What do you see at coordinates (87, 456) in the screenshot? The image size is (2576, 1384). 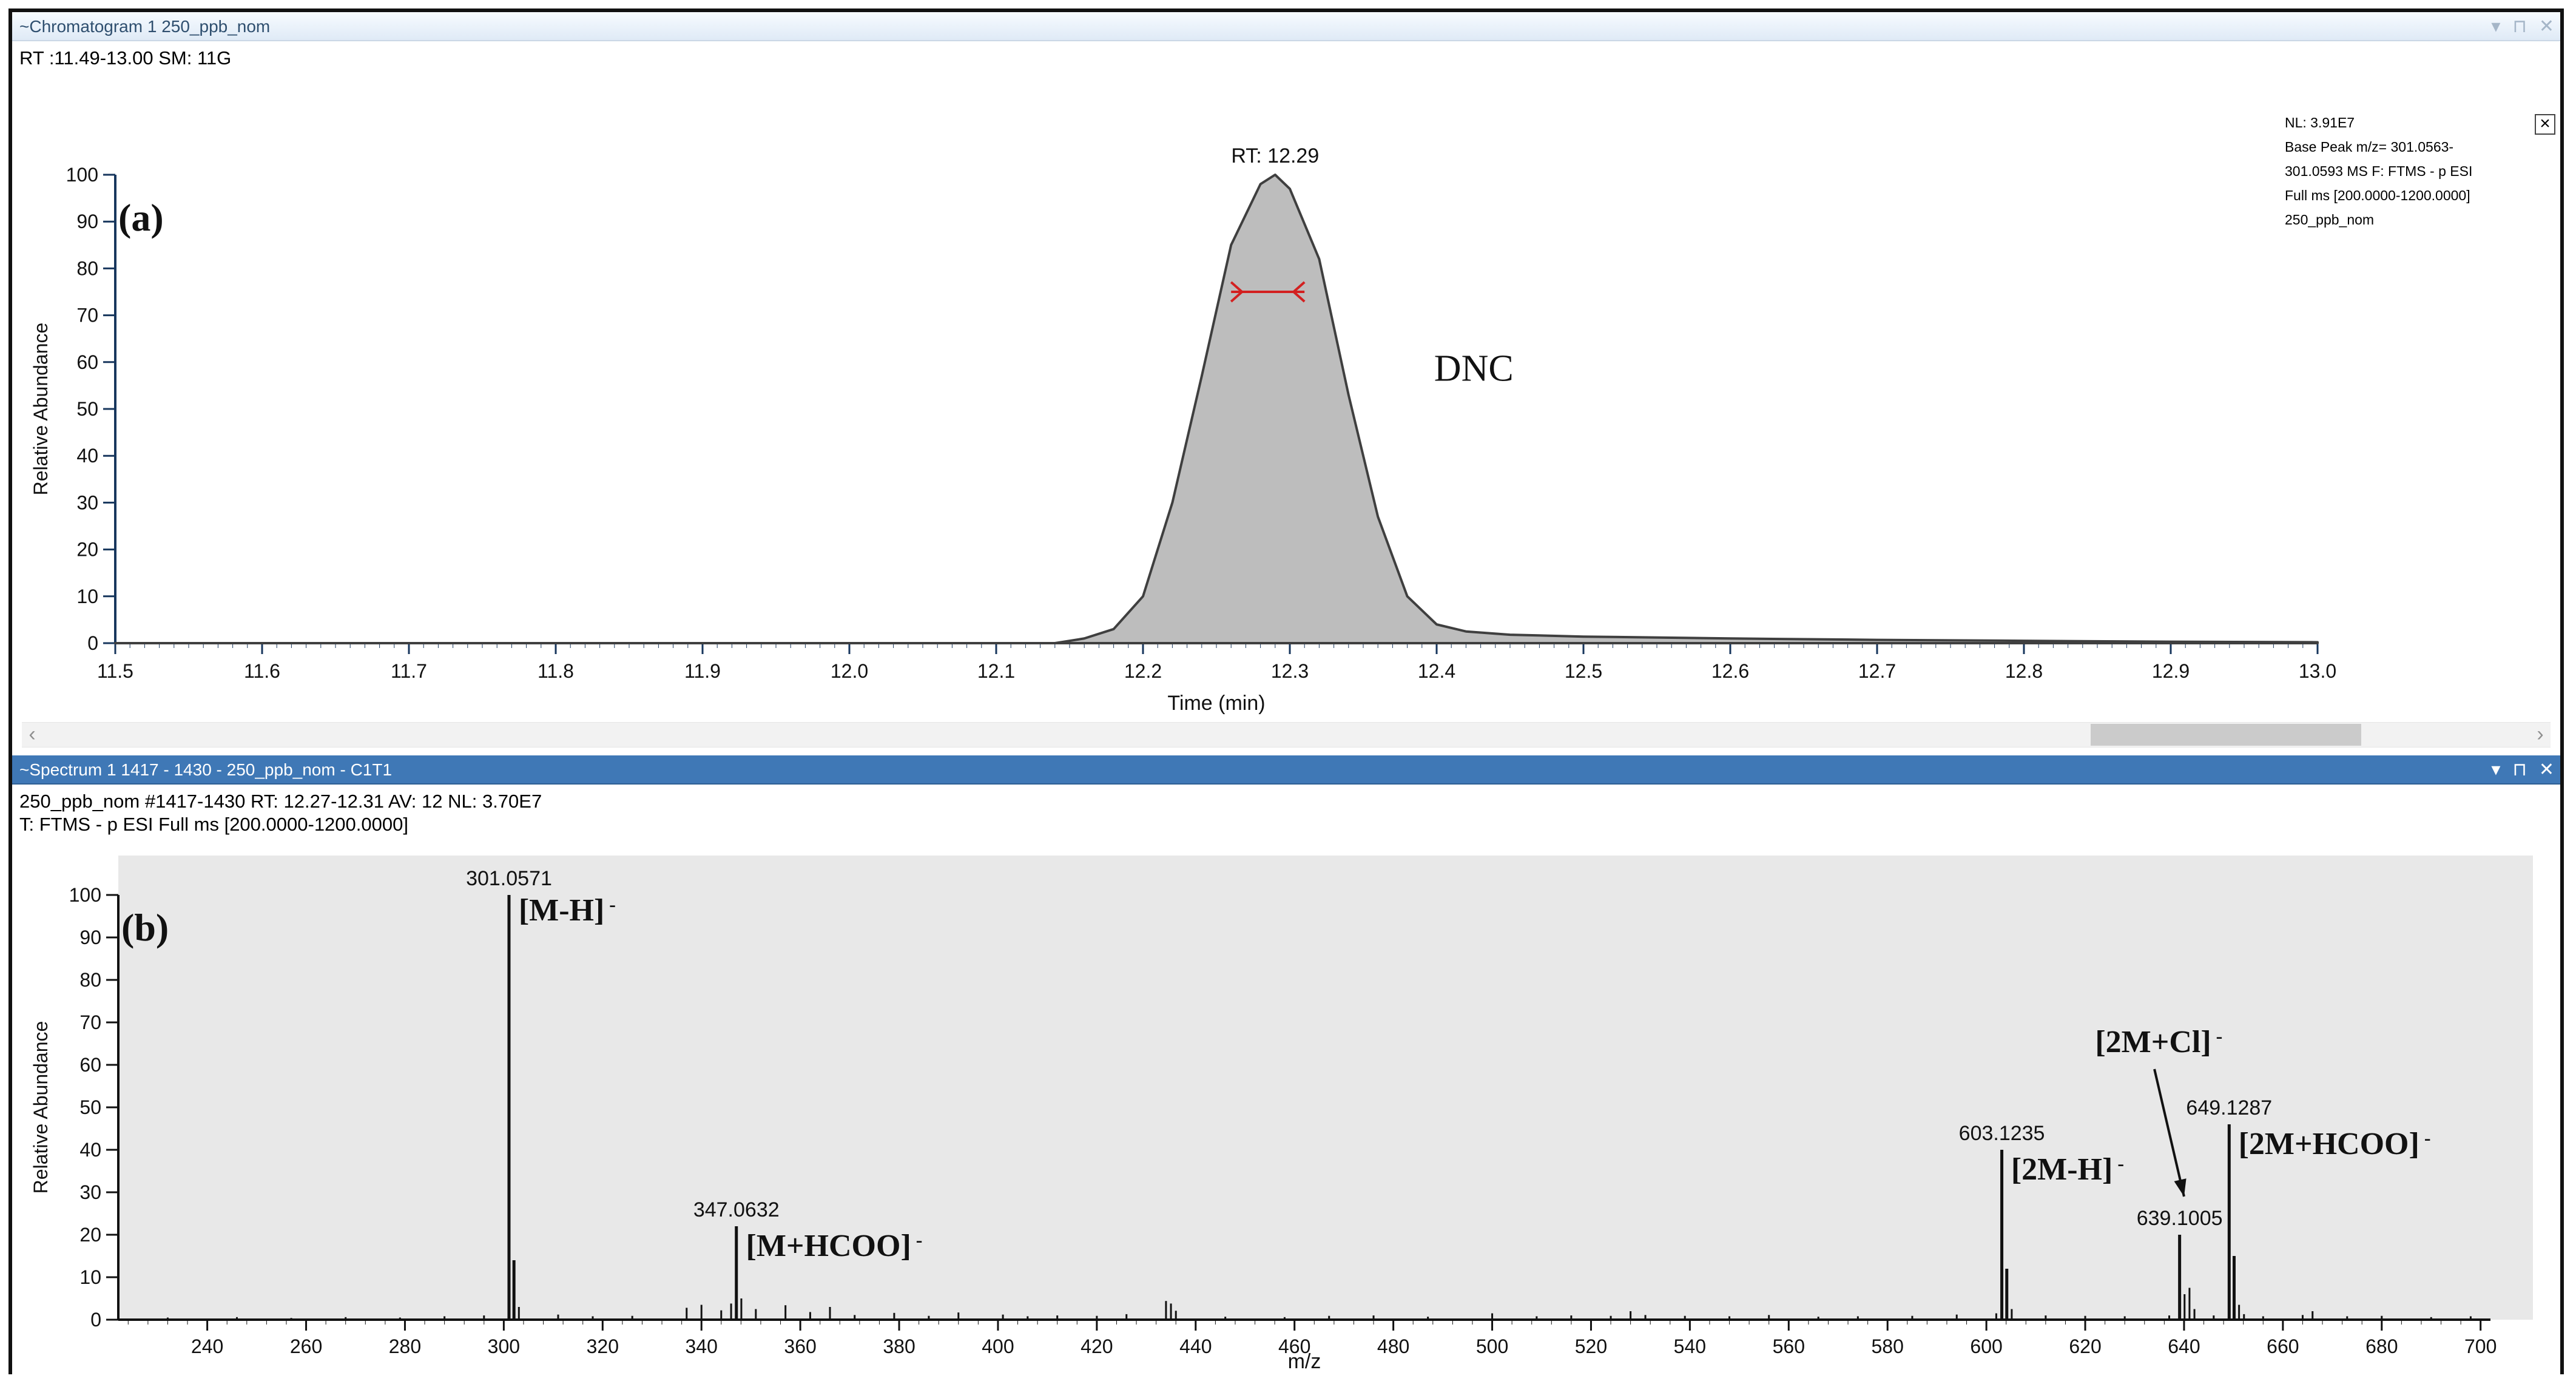 I see `chromatogram-y-tick-label: 40` at bounding box center [87, 456].